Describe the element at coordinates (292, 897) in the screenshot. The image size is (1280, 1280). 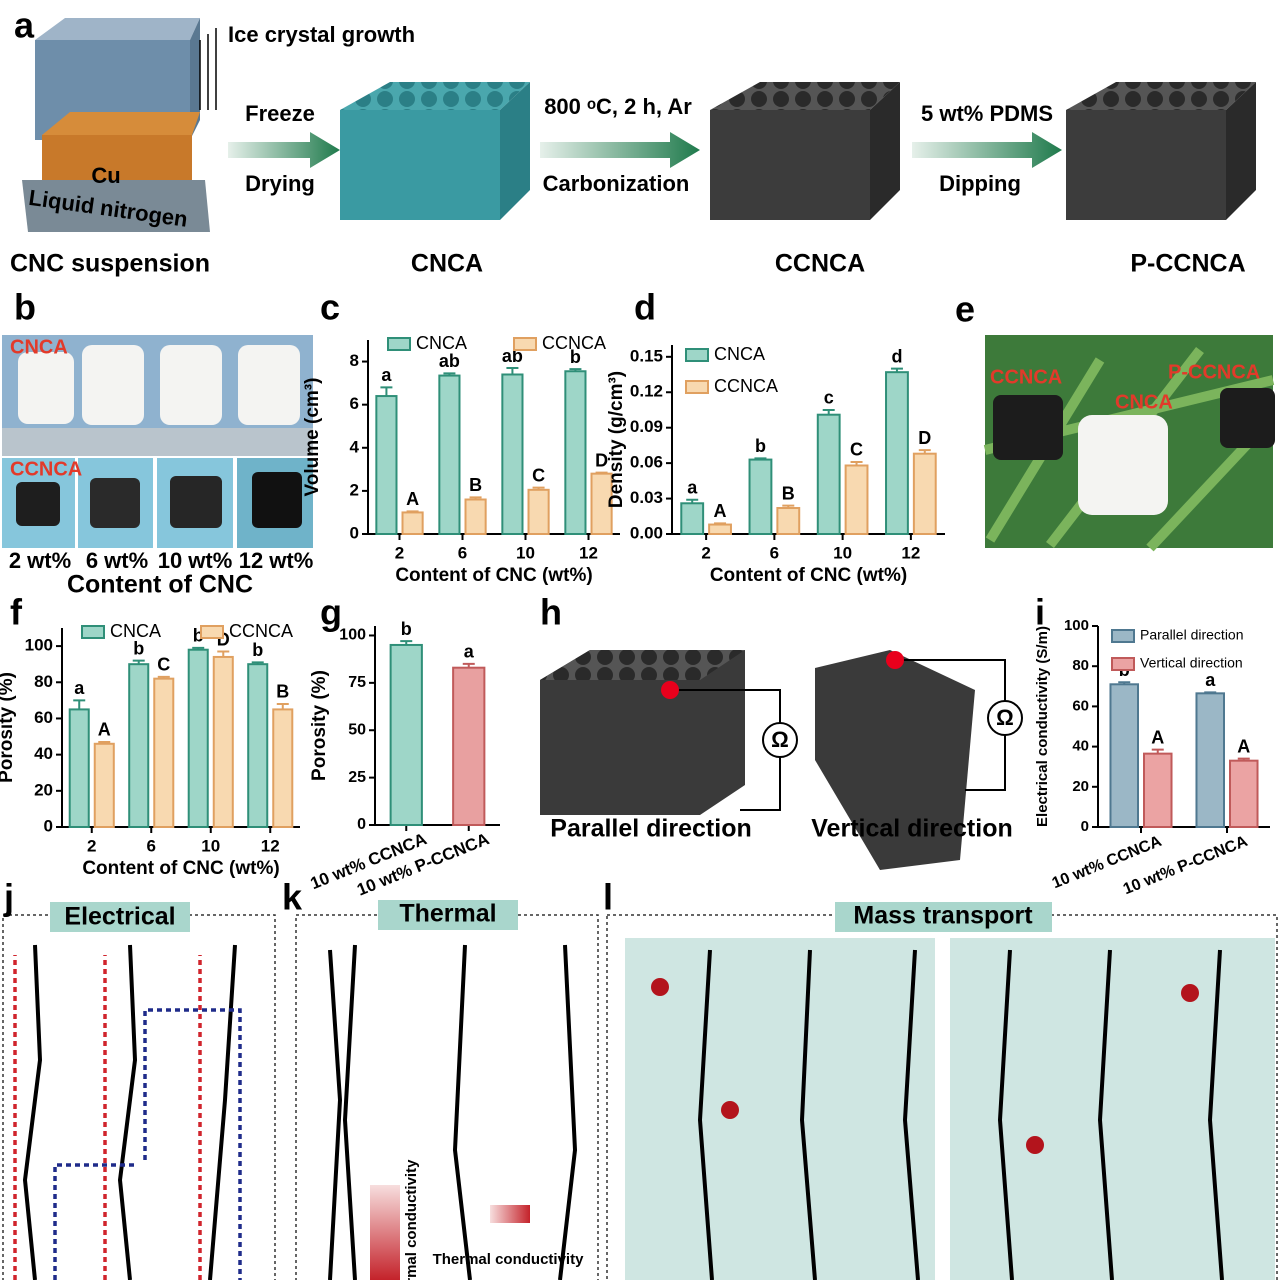
I see `panel-label: k` at that location.